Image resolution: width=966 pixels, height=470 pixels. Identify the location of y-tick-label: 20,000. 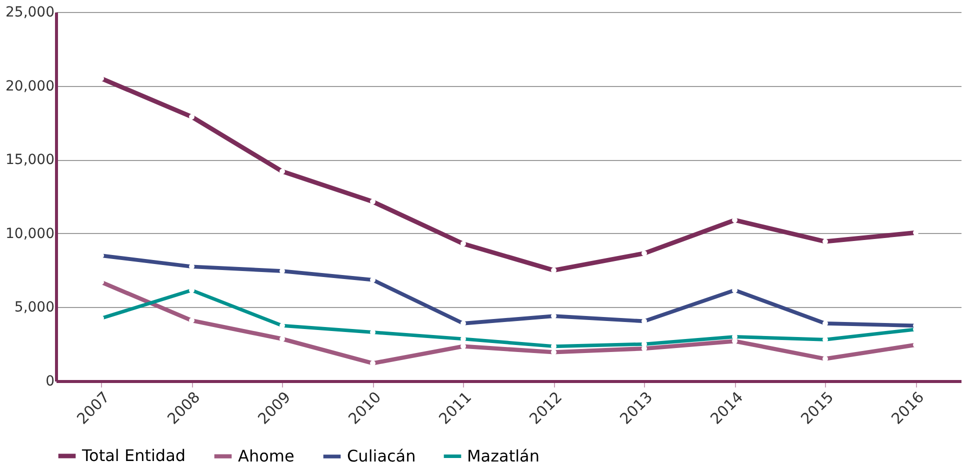
(30, 86).